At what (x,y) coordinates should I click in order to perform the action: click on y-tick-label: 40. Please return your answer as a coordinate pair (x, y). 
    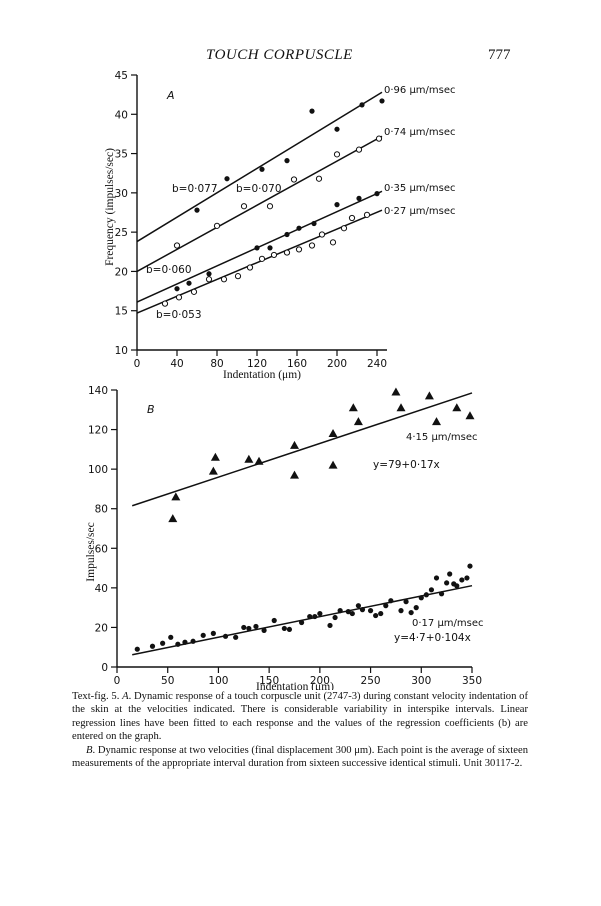
    Looking at the image, I should click on (101, 589).